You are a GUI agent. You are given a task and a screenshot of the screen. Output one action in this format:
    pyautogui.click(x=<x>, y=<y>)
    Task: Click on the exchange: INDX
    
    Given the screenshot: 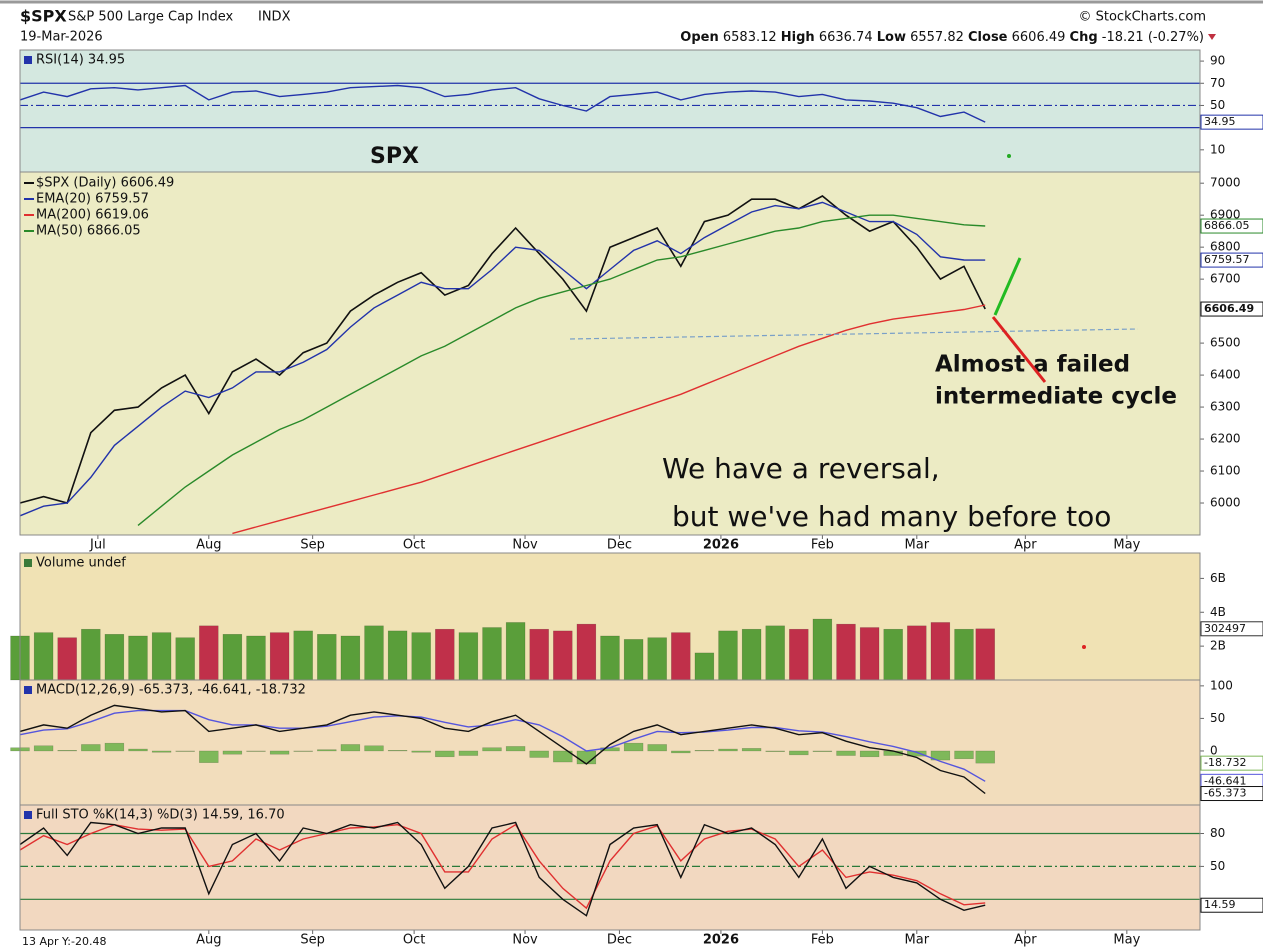 What is the action you would take?
    pyautogui.click(x=274, y=17)
    